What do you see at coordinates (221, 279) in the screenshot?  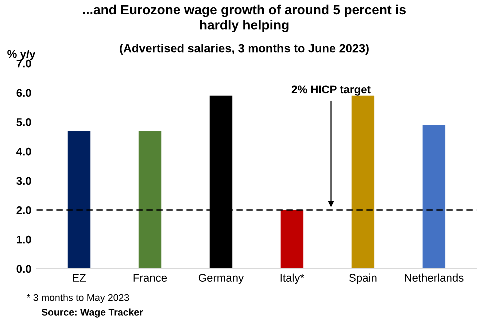 I see `x-tick-label: Germany` at bounding box center [221, 279].